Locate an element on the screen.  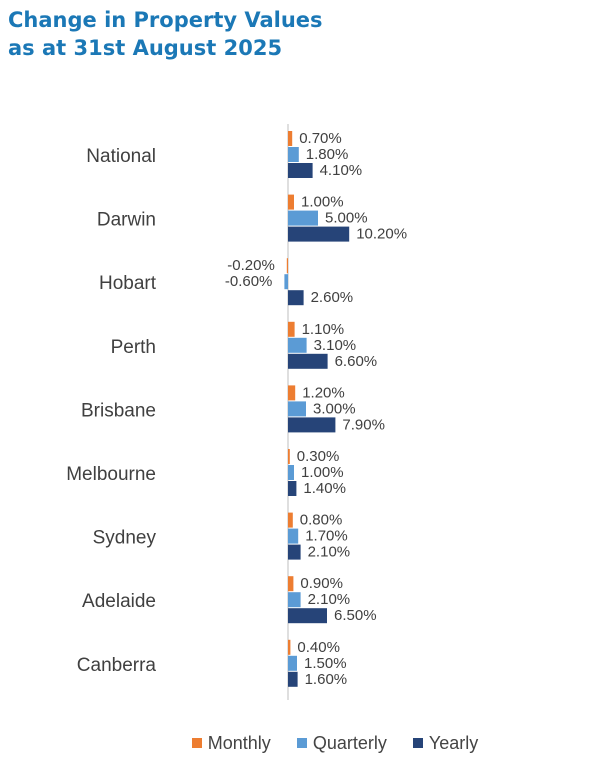
data-label: 0.80% is located at coordinates (321, 520).